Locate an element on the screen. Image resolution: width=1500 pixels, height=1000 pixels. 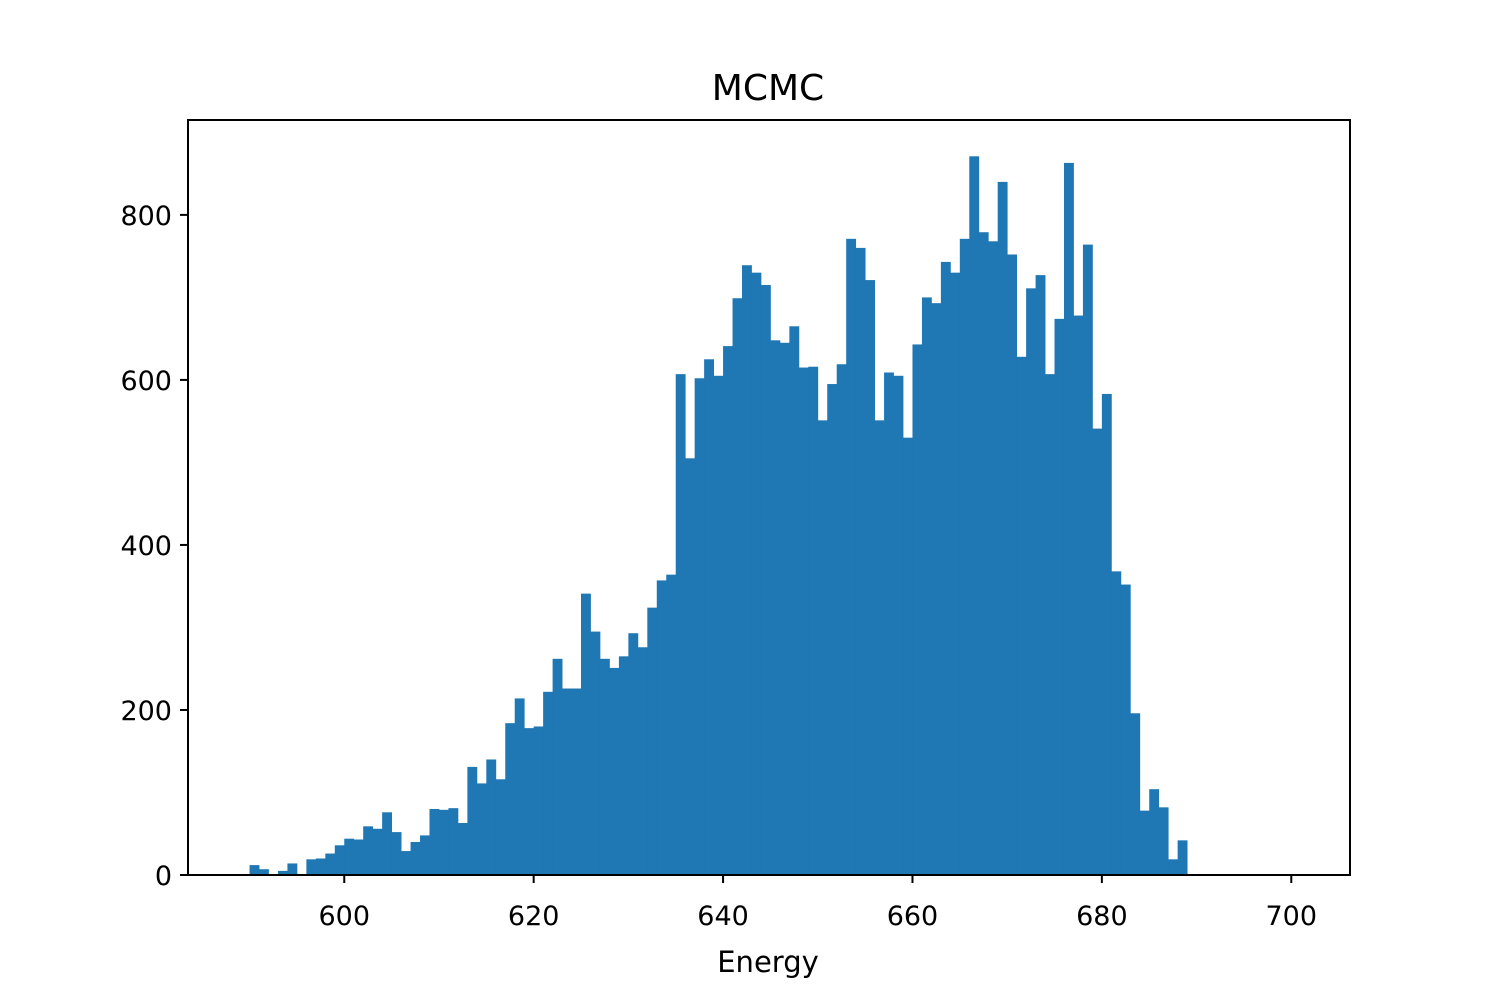
x-tick-label: 680 is located at coordinates (1102, 916).